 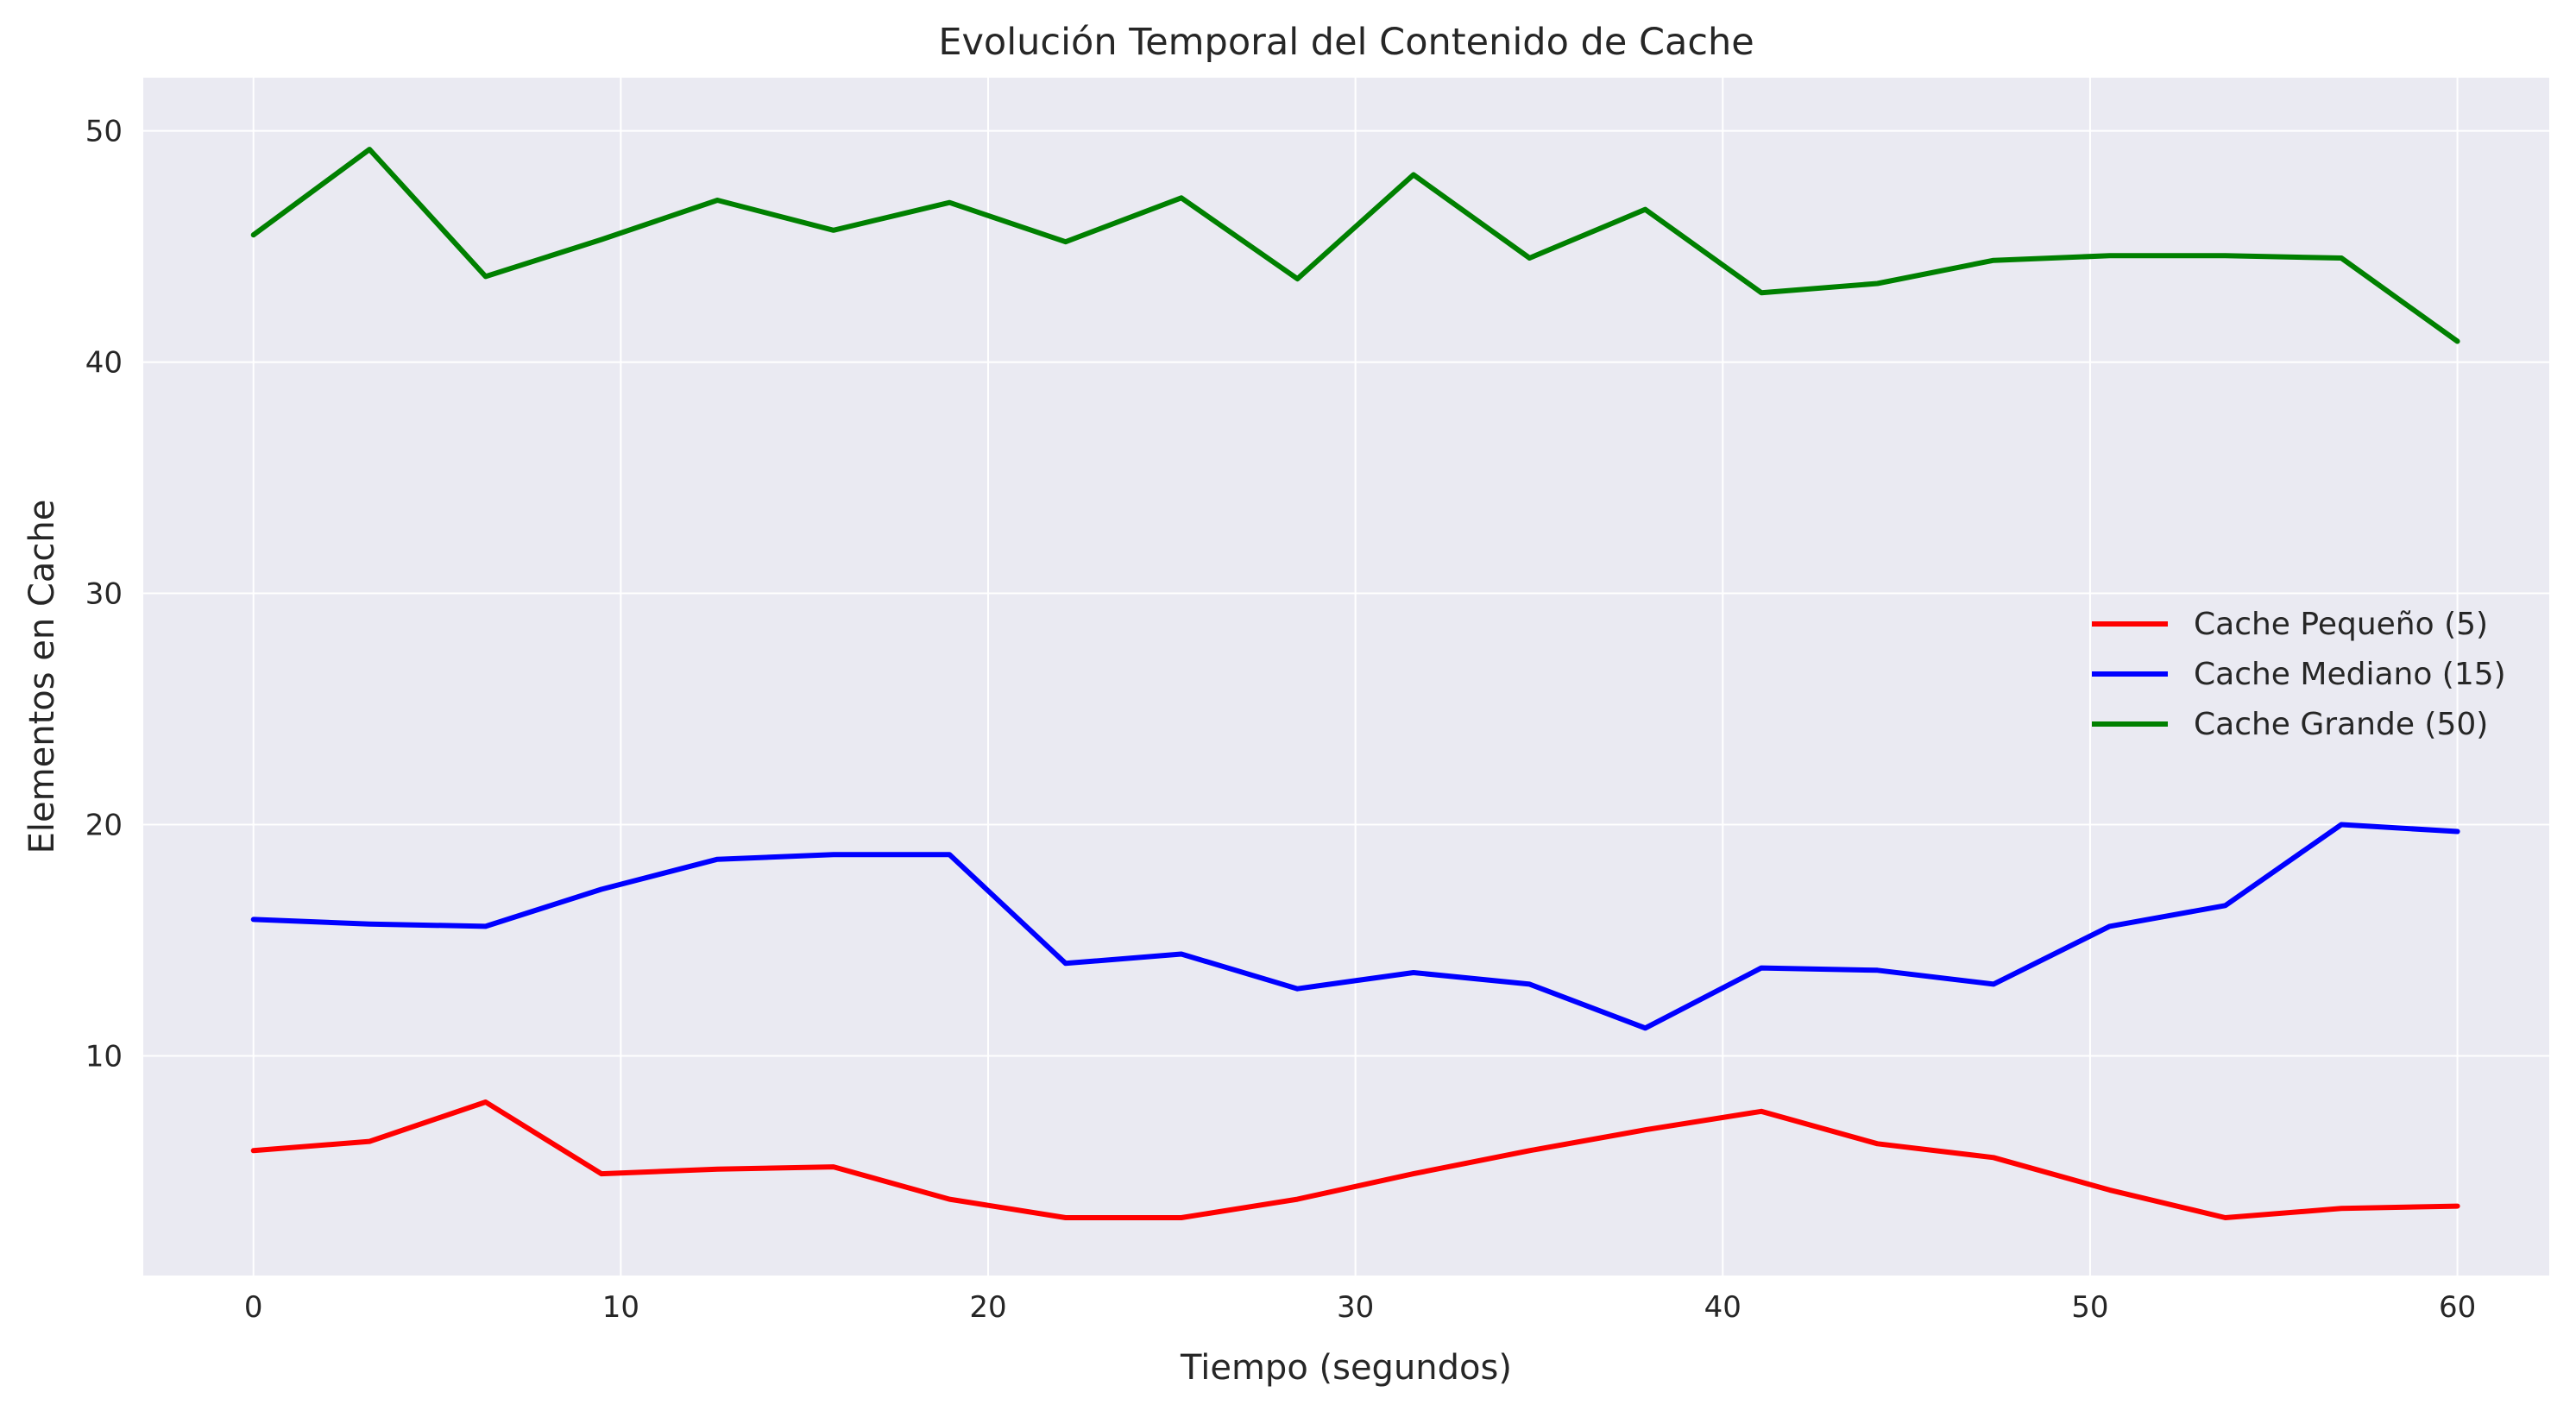 I want to click on y-tick-label: 50, so click(x=104, y=132).